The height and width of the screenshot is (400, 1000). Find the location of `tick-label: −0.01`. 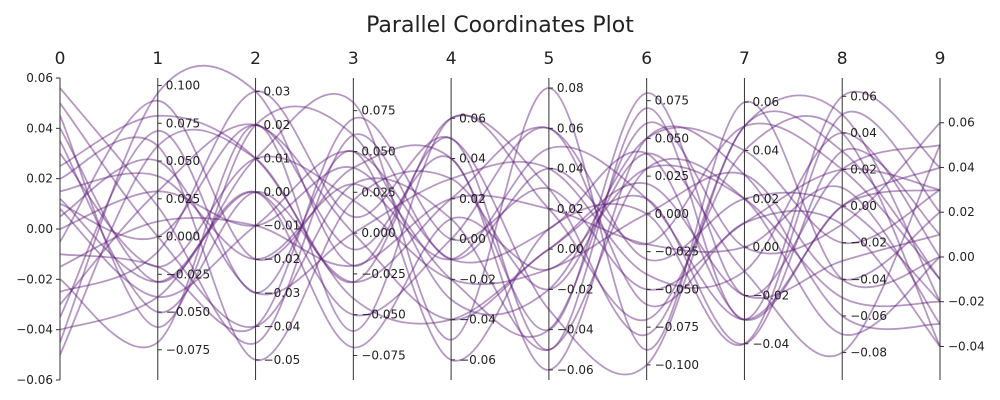

tick-label: −0.01 is located at coordinates (282, 226).